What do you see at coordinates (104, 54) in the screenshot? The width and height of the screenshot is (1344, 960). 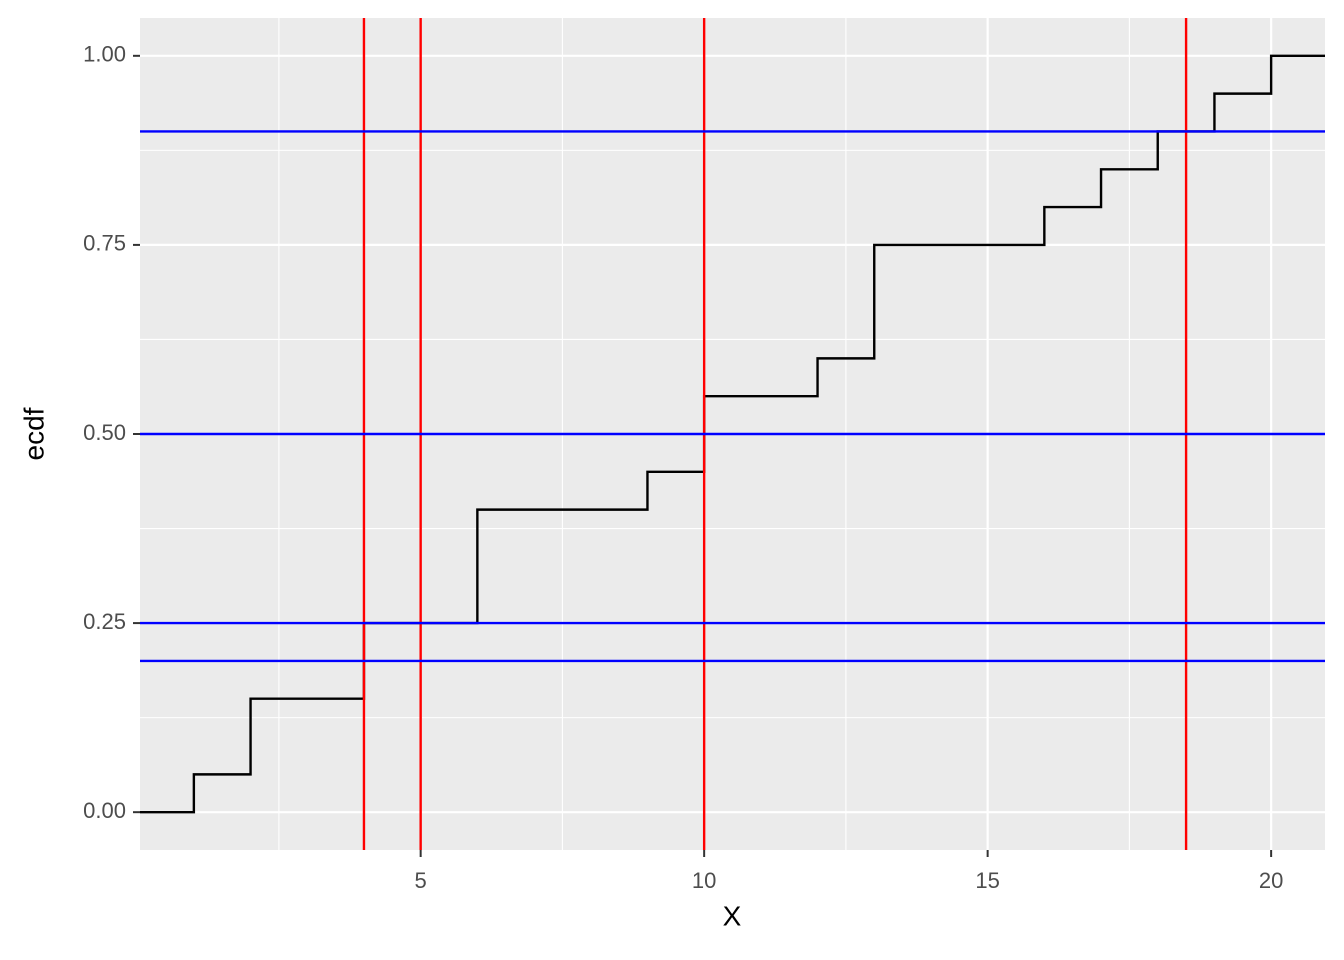 I see `y-tick-label: 1.00` at bounding box center [104, 54].